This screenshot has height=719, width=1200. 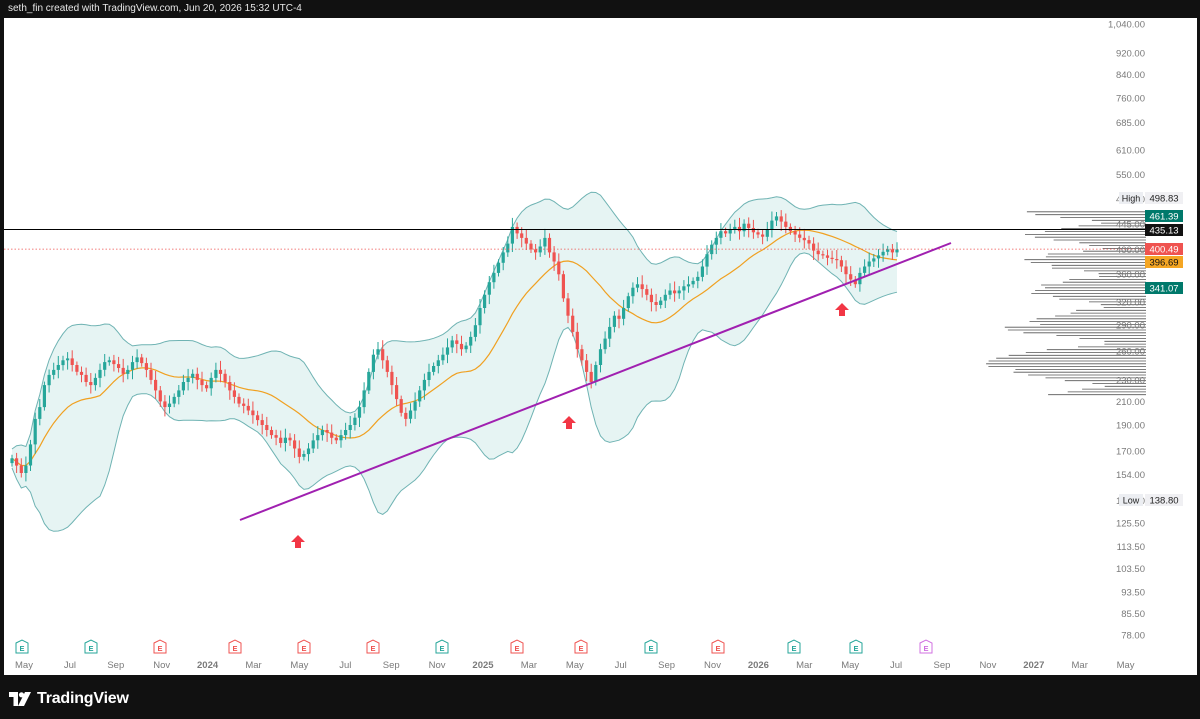 I want to click on y-tick-label: 610.00, so click(x=1130, y=150).